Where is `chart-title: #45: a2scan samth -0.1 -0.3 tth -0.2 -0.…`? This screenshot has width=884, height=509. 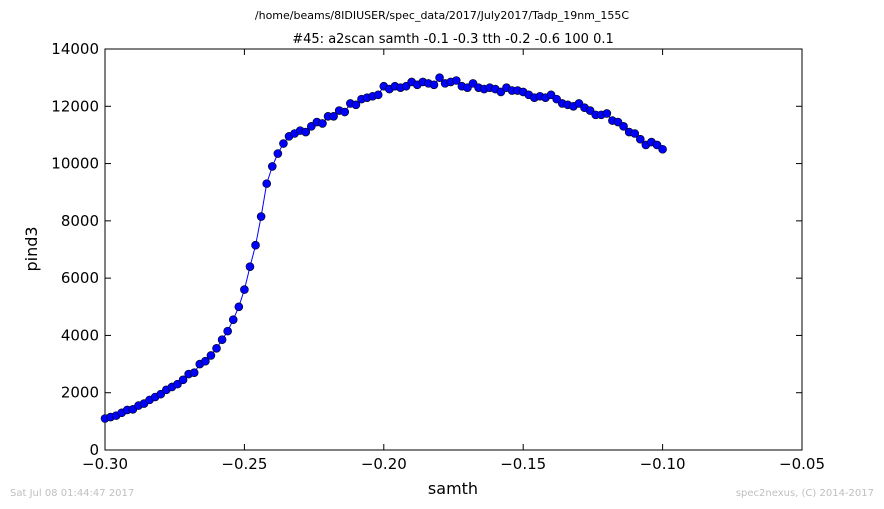
chart-title: #45: a2scan samth -0.1 -0.3 tth -0.2 -0.… is located at coordinates (453, 39).